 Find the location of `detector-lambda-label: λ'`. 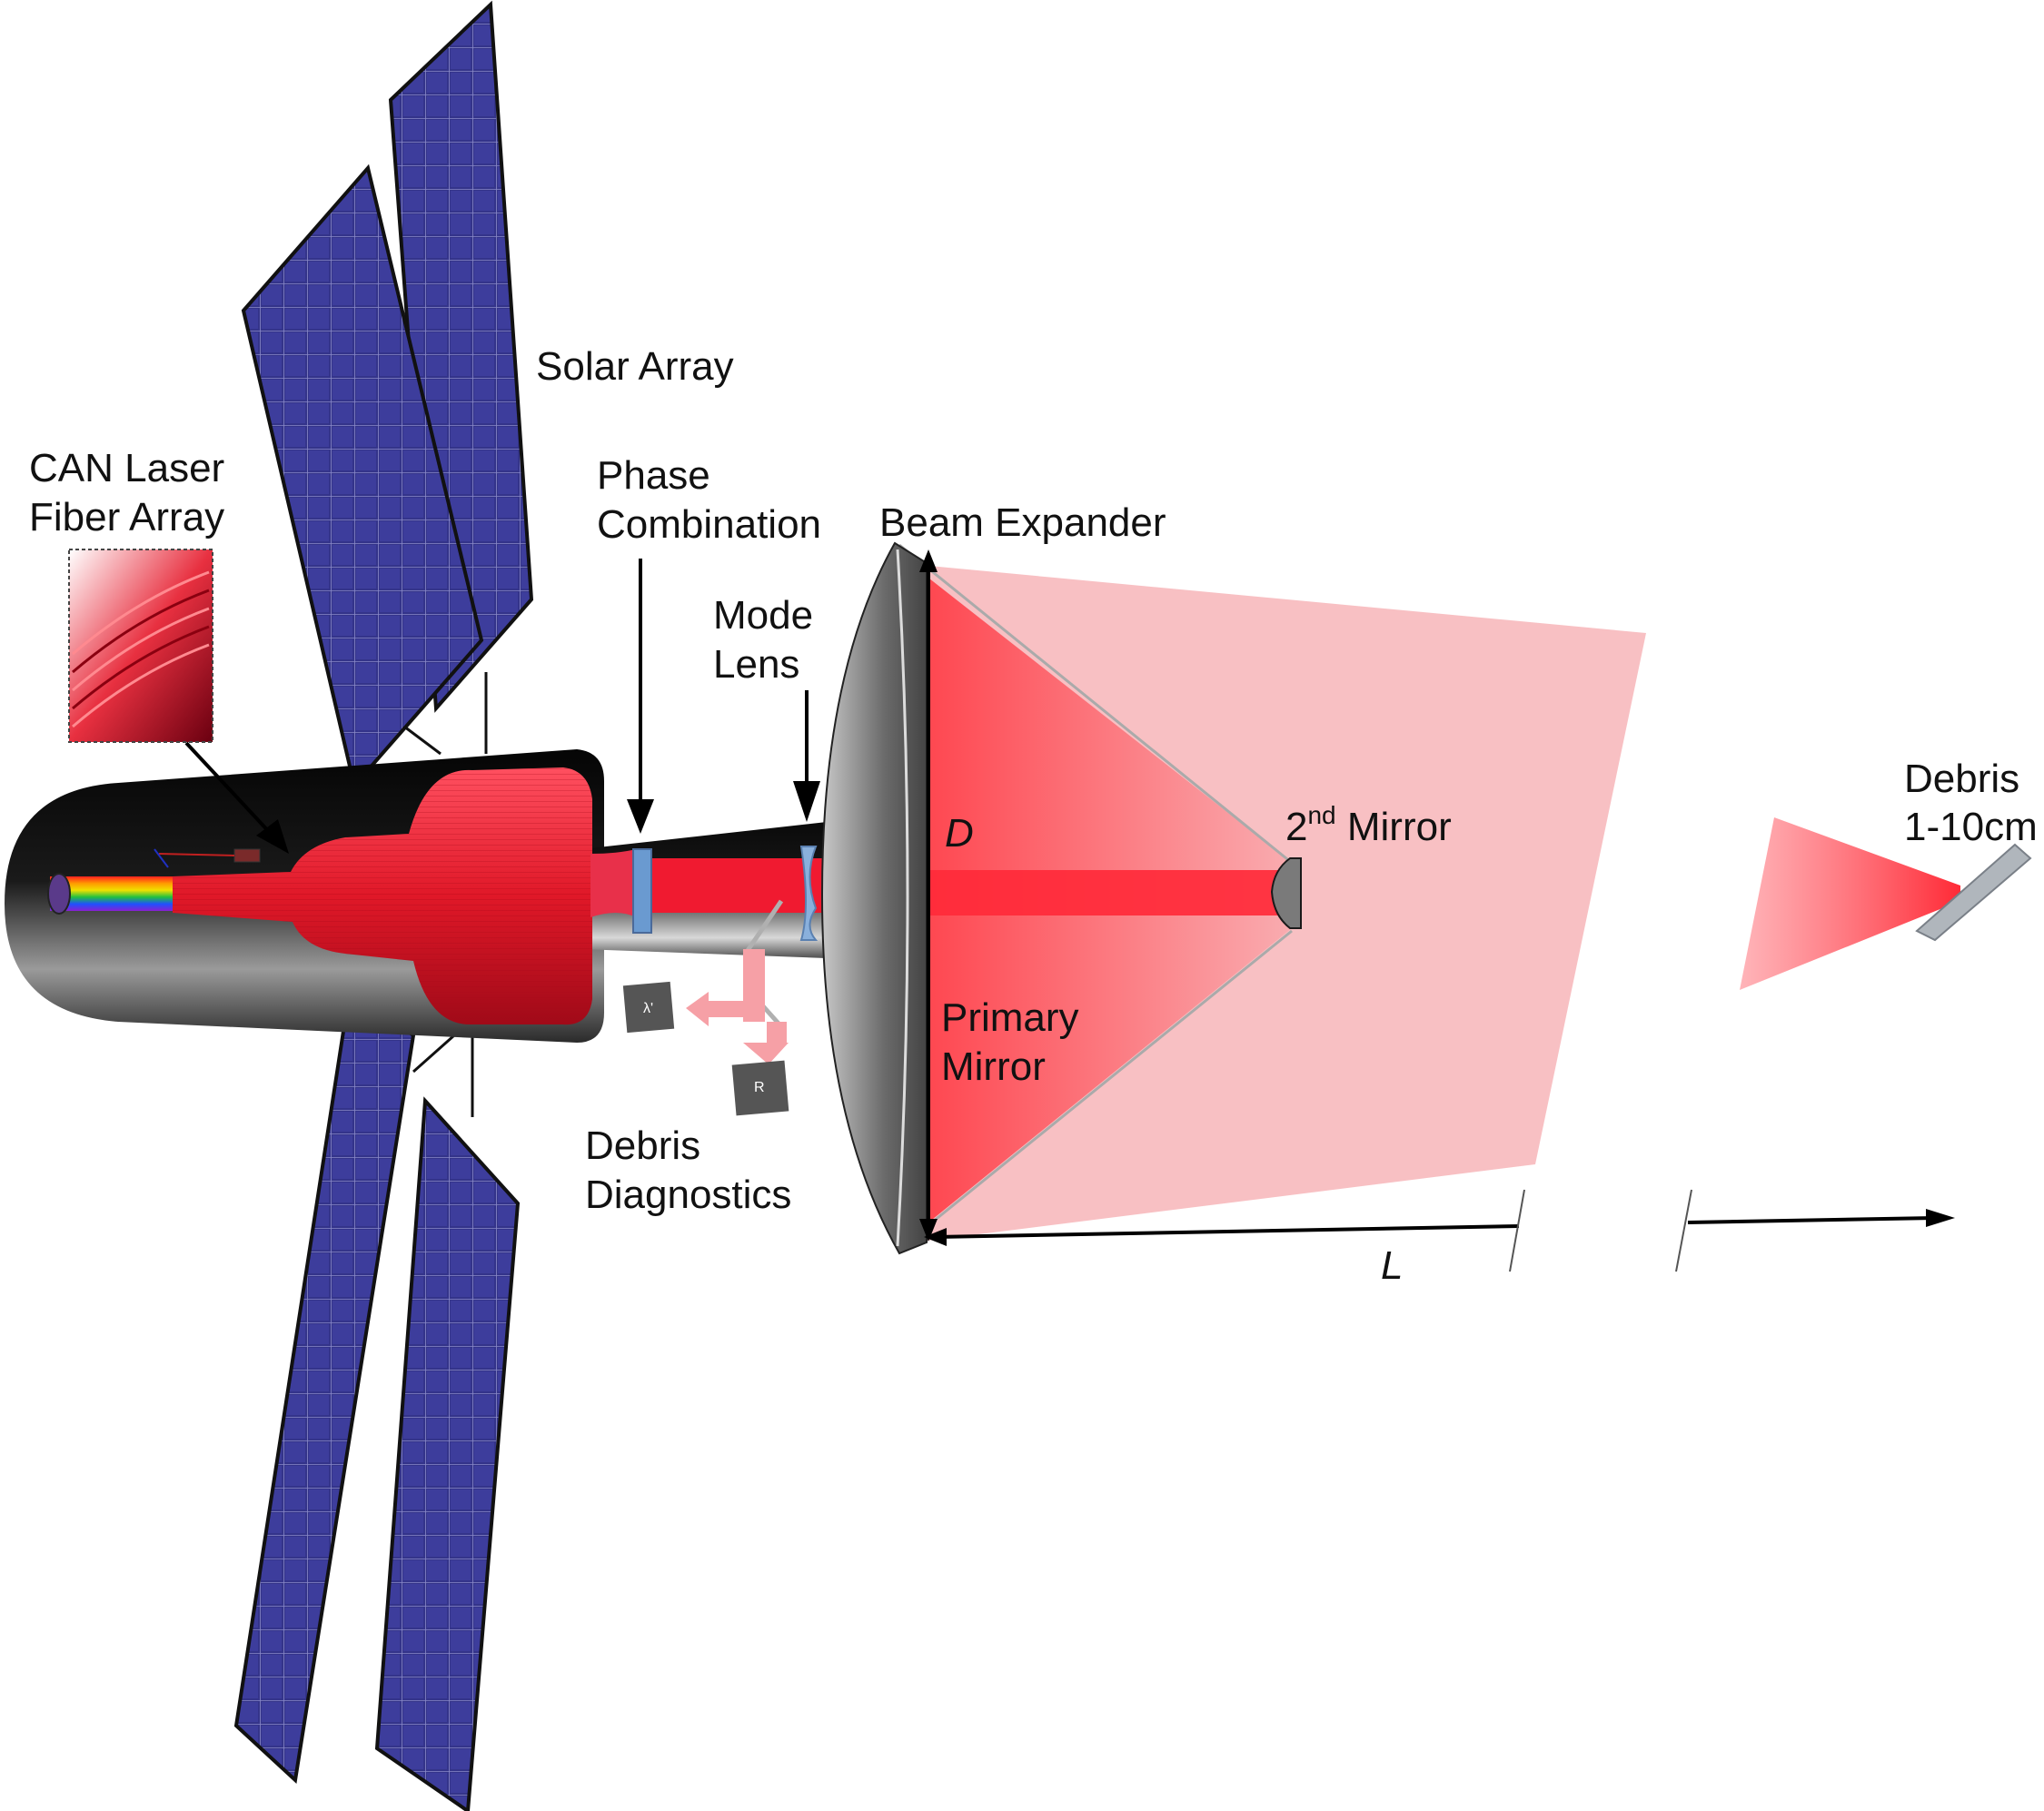

detector-lambda-label: λ' is located at coordinates (648, 1008).